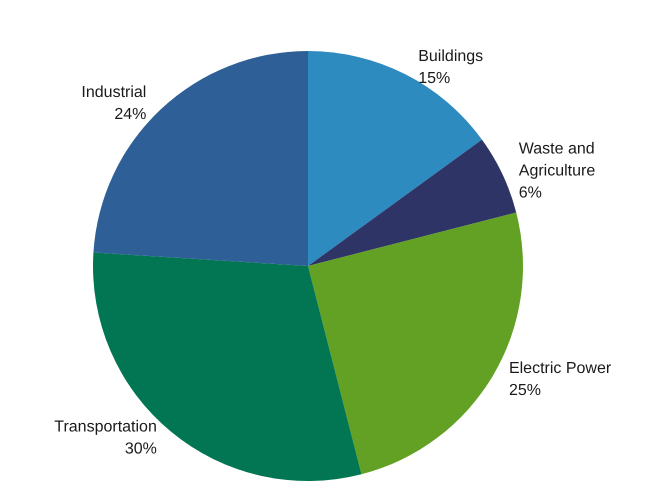  Describe the element at coordinates (557, 160) in the screenshot. I see `slice-label: Waste and Agriculture` at that location.